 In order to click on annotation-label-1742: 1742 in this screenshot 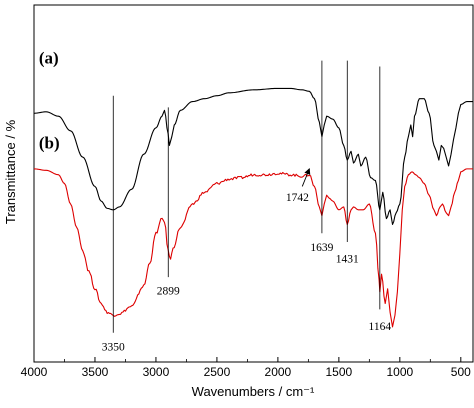, I will do `click(297, 198)`.